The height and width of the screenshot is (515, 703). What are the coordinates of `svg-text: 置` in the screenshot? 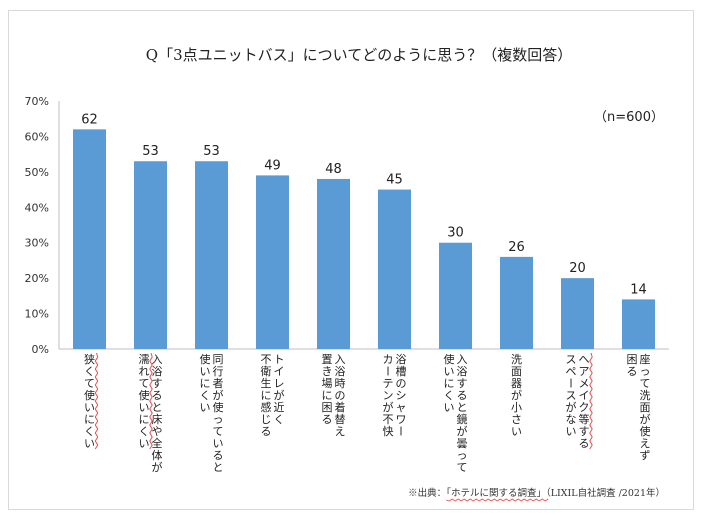 It's located at (327, 359).